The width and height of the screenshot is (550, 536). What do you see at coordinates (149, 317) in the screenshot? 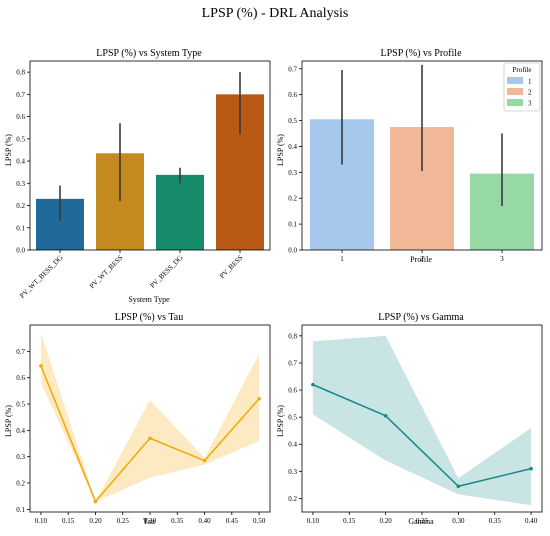
I see `panel-title: LPSP (%) vs Tau` at bounding box center [149, 317].